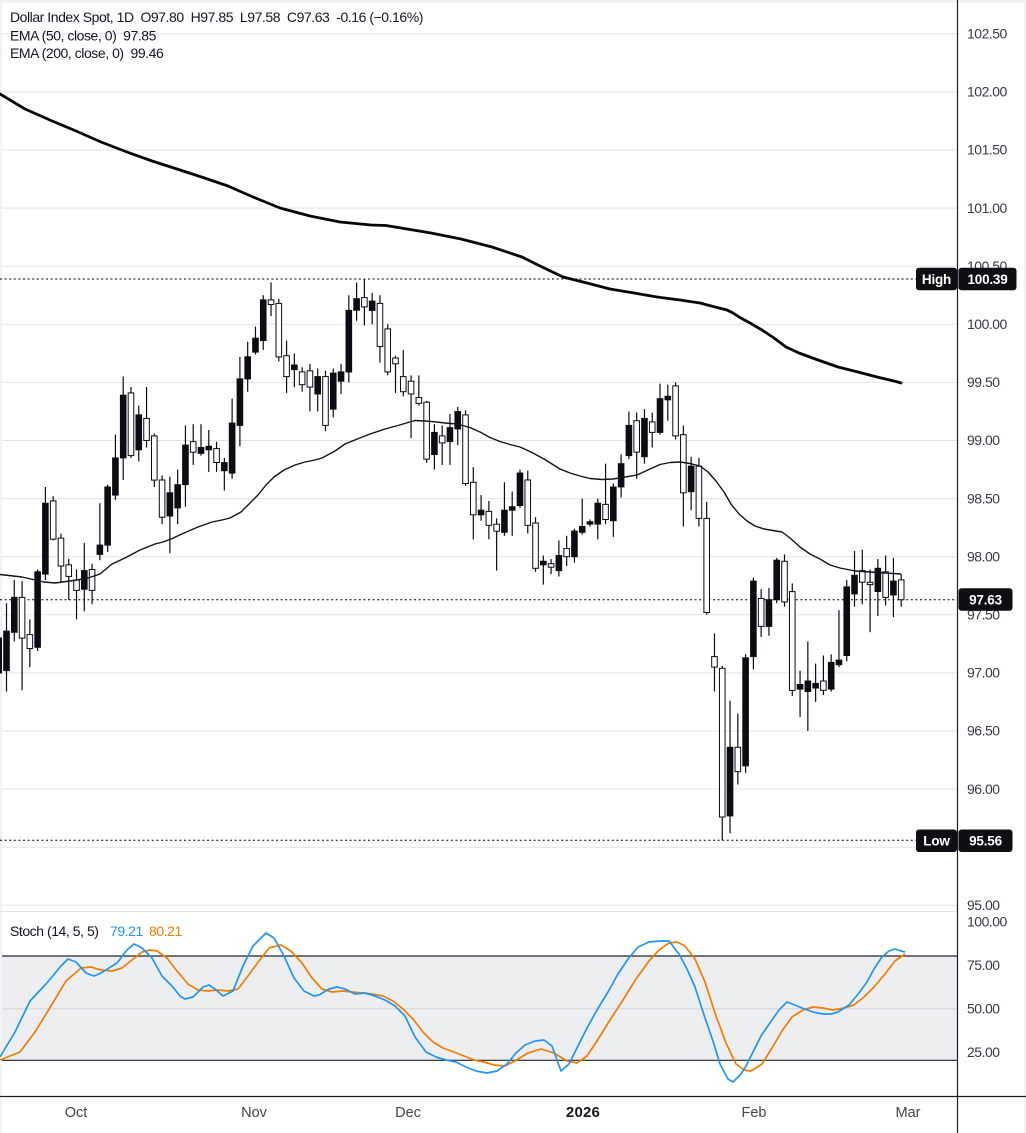  What do you see at coordinates (983, 673) in the screenshot?
I see `svg-text: 97.00` at bounding box center [983, 673].